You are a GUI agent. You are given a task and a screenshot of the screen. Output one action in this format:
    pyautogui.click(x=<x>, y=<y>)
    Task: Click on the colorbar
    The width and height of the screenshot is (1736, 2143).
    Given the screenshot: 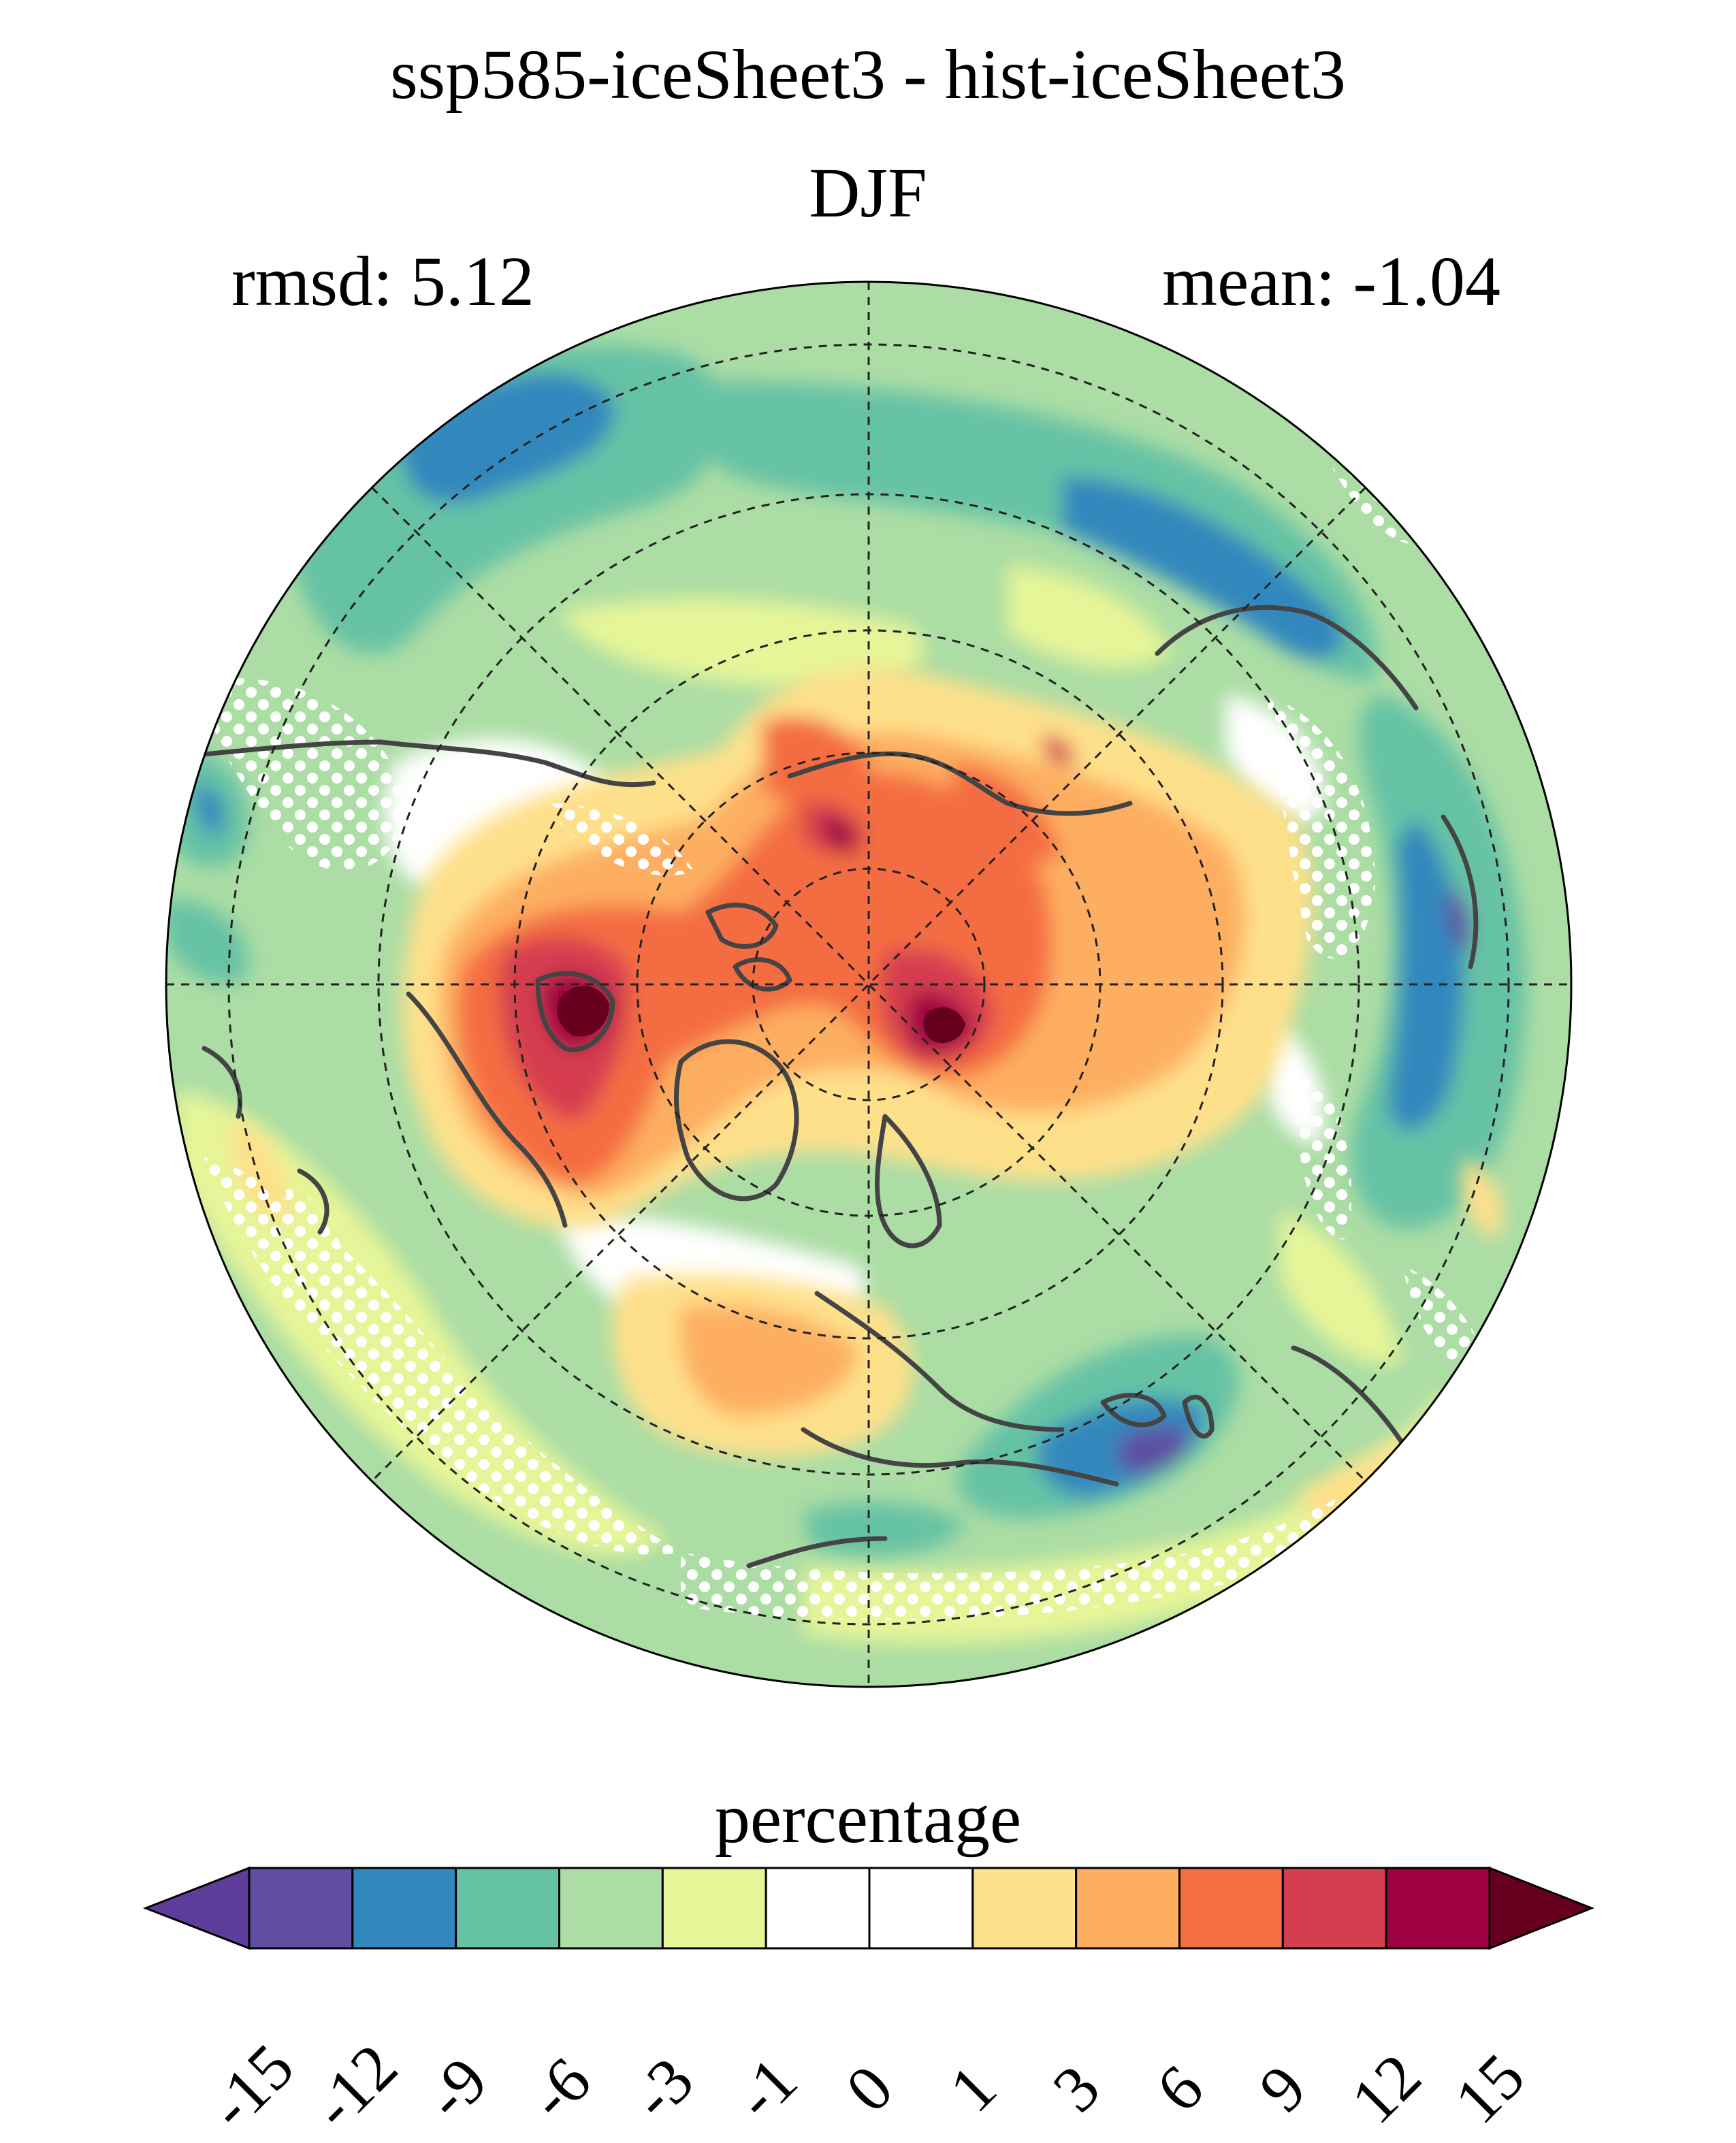 What is the action you would take?
    pyautogui.click(x=868, y=1908)
    